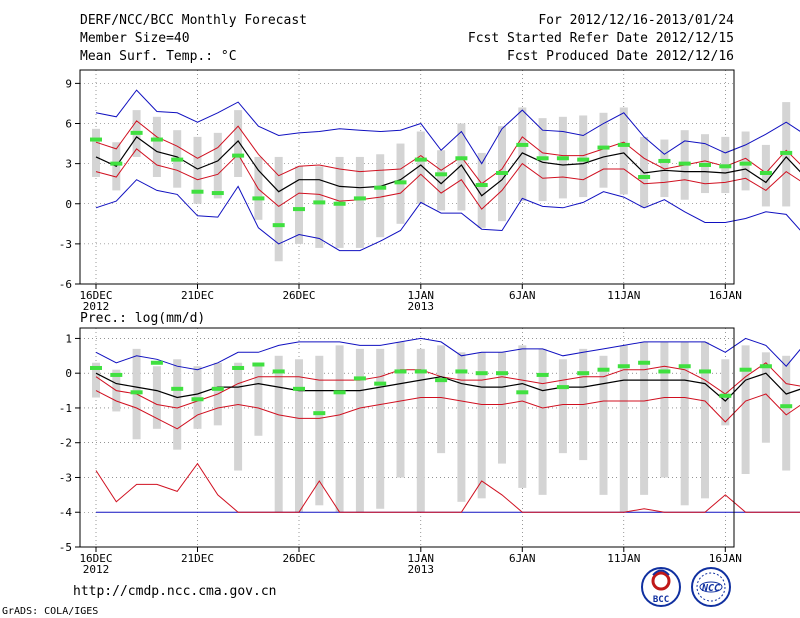 The image size is (800, 618). I want to click on ncc-logo-text: NCC, so click(710, 588).